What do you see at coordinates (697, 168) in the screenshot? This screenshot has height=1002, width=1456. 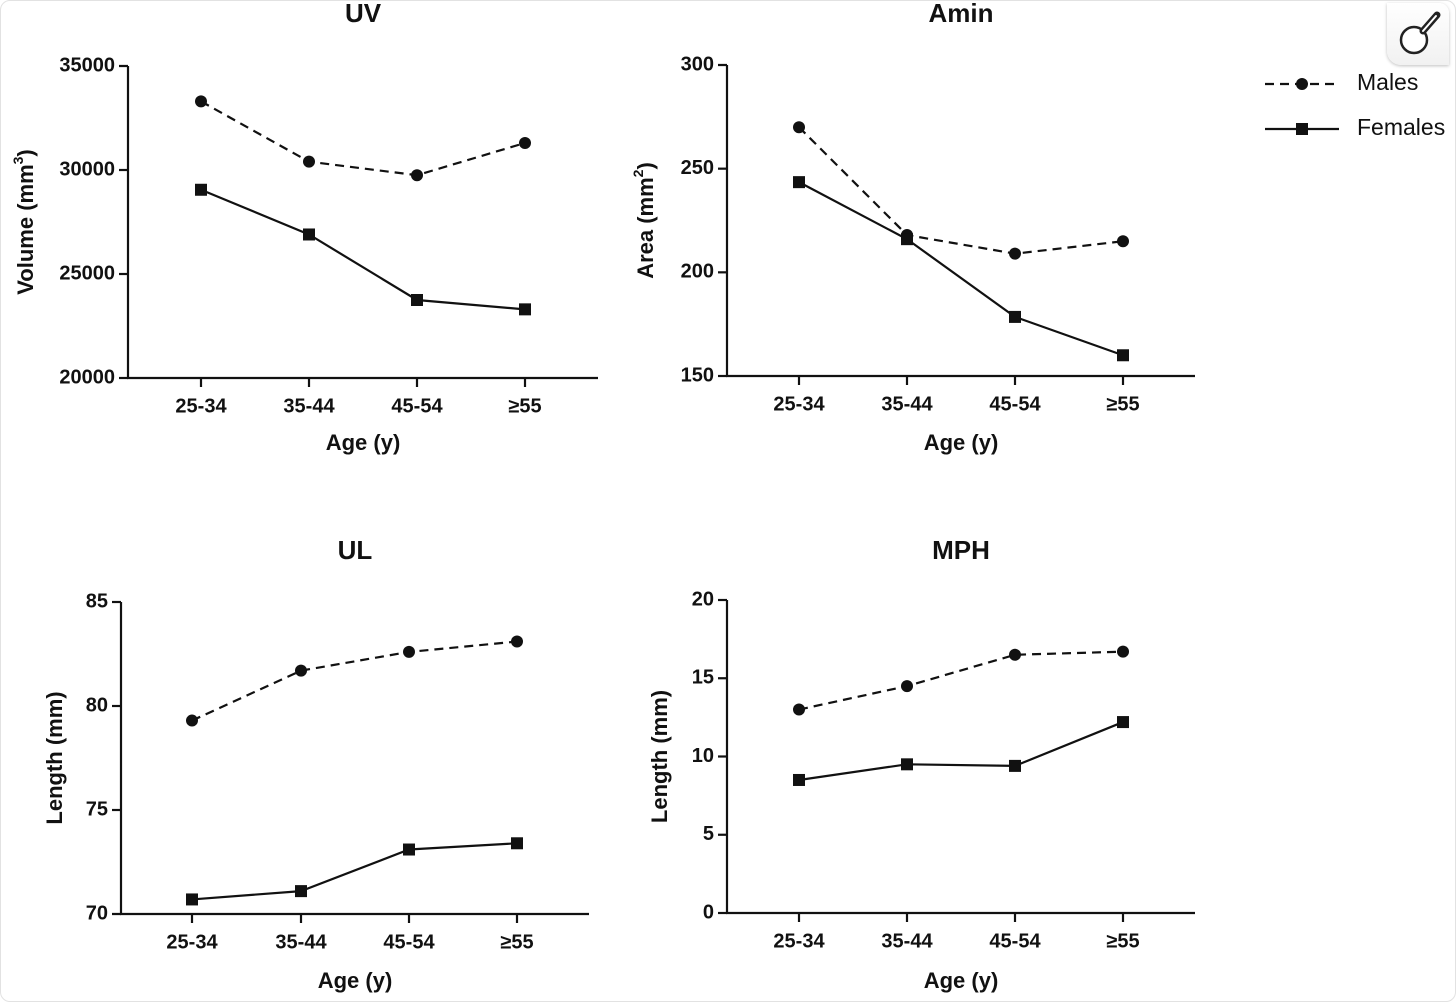 I see `y-tick-label: 250` at bounding box center [697, 168].